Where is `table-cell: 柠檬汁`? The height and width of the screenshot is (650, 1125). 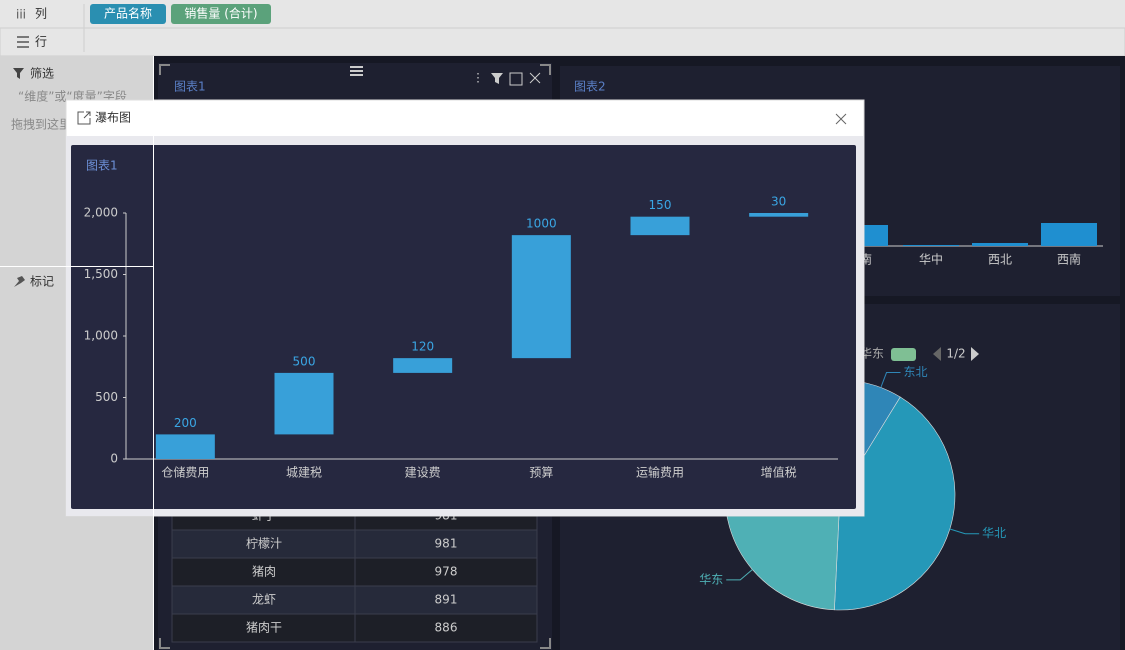
table-cell: 柠檬汁 is located at coordinates (264, 543).